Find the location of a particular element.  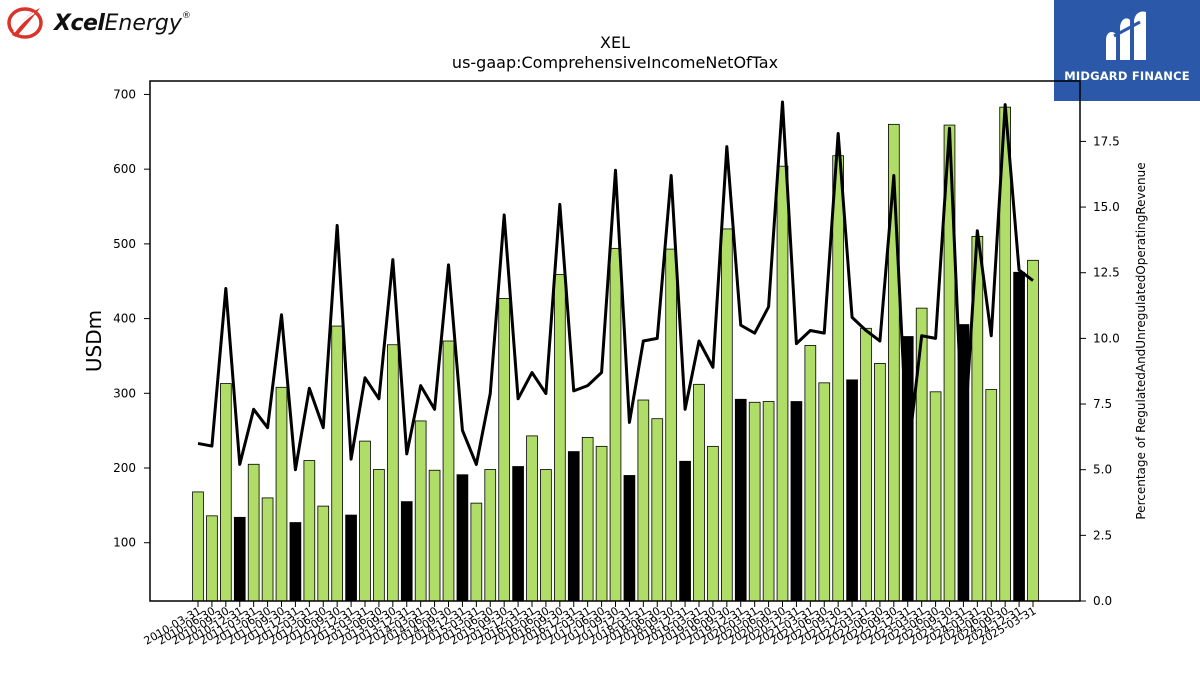

xcel-brand-text: XcelEnergy® is located at coordinates (122, 23).